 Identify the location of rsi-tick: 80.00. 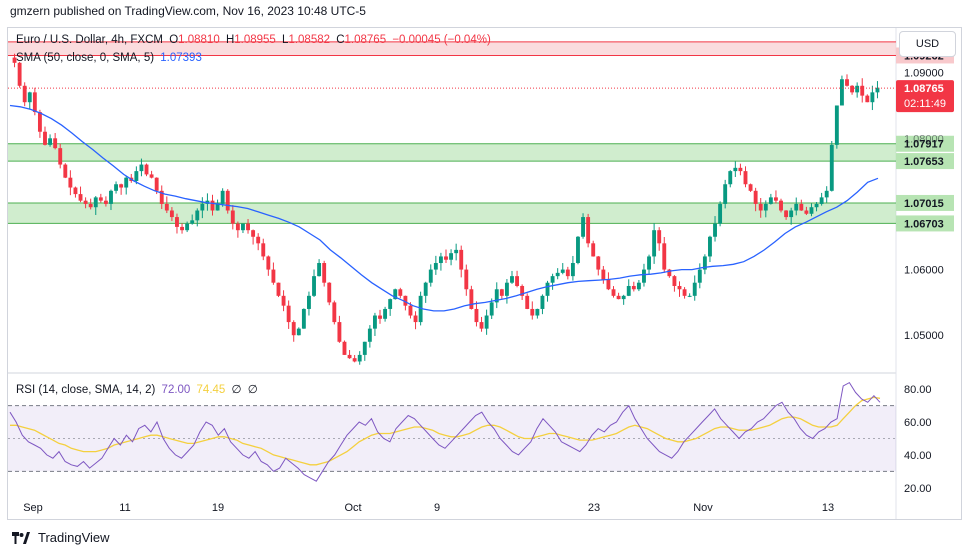
(918, 390).